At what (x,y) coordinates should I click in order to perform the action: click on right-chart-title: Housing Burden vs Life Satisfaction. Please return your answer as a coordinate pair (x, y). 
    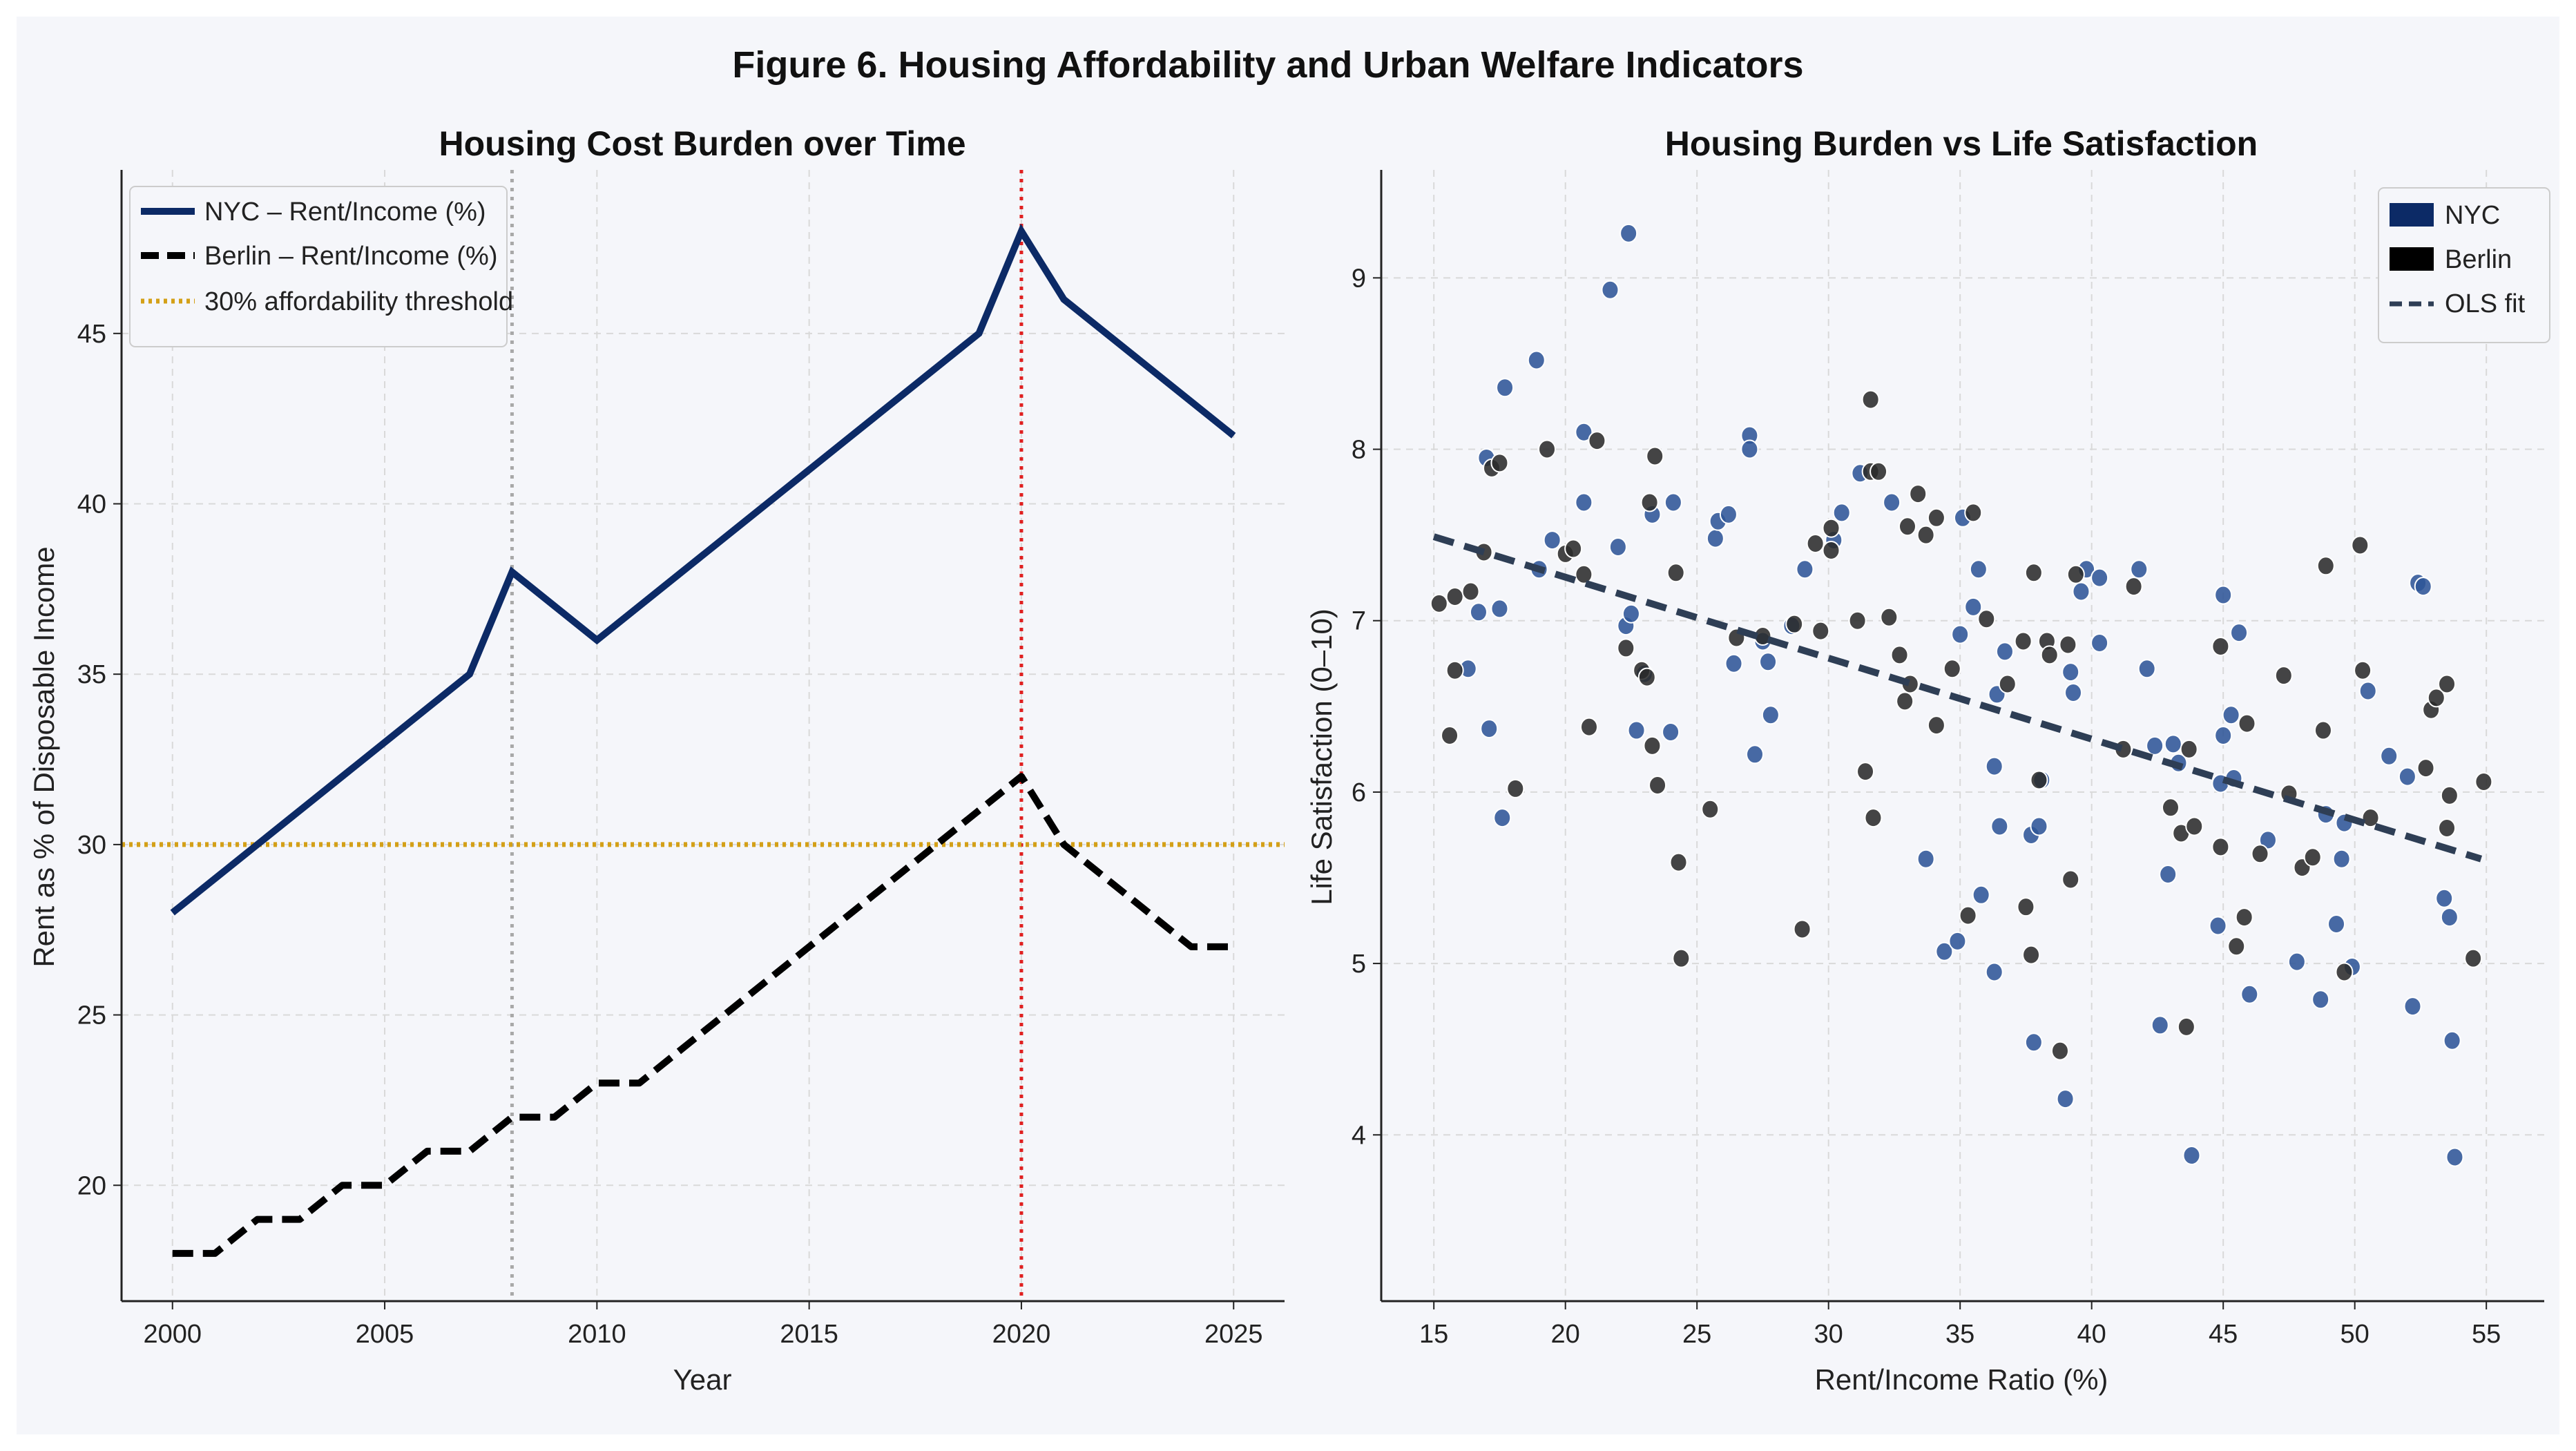
    Looking at the image, I should click on (1961, 143).